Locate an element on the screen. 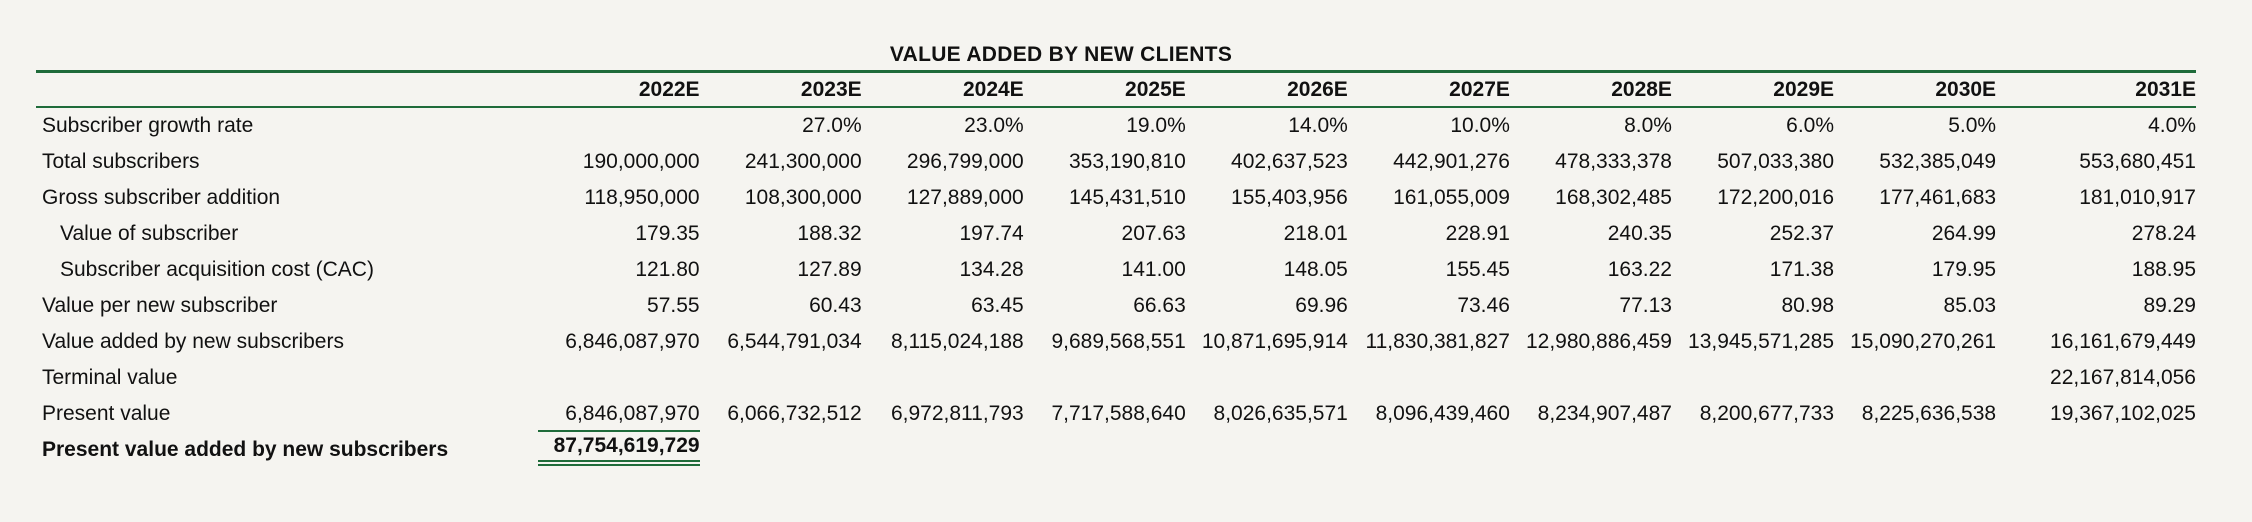 The image size is (2252, 522). cell-value: 532,385,049 is located at coordinates (1938, 161).